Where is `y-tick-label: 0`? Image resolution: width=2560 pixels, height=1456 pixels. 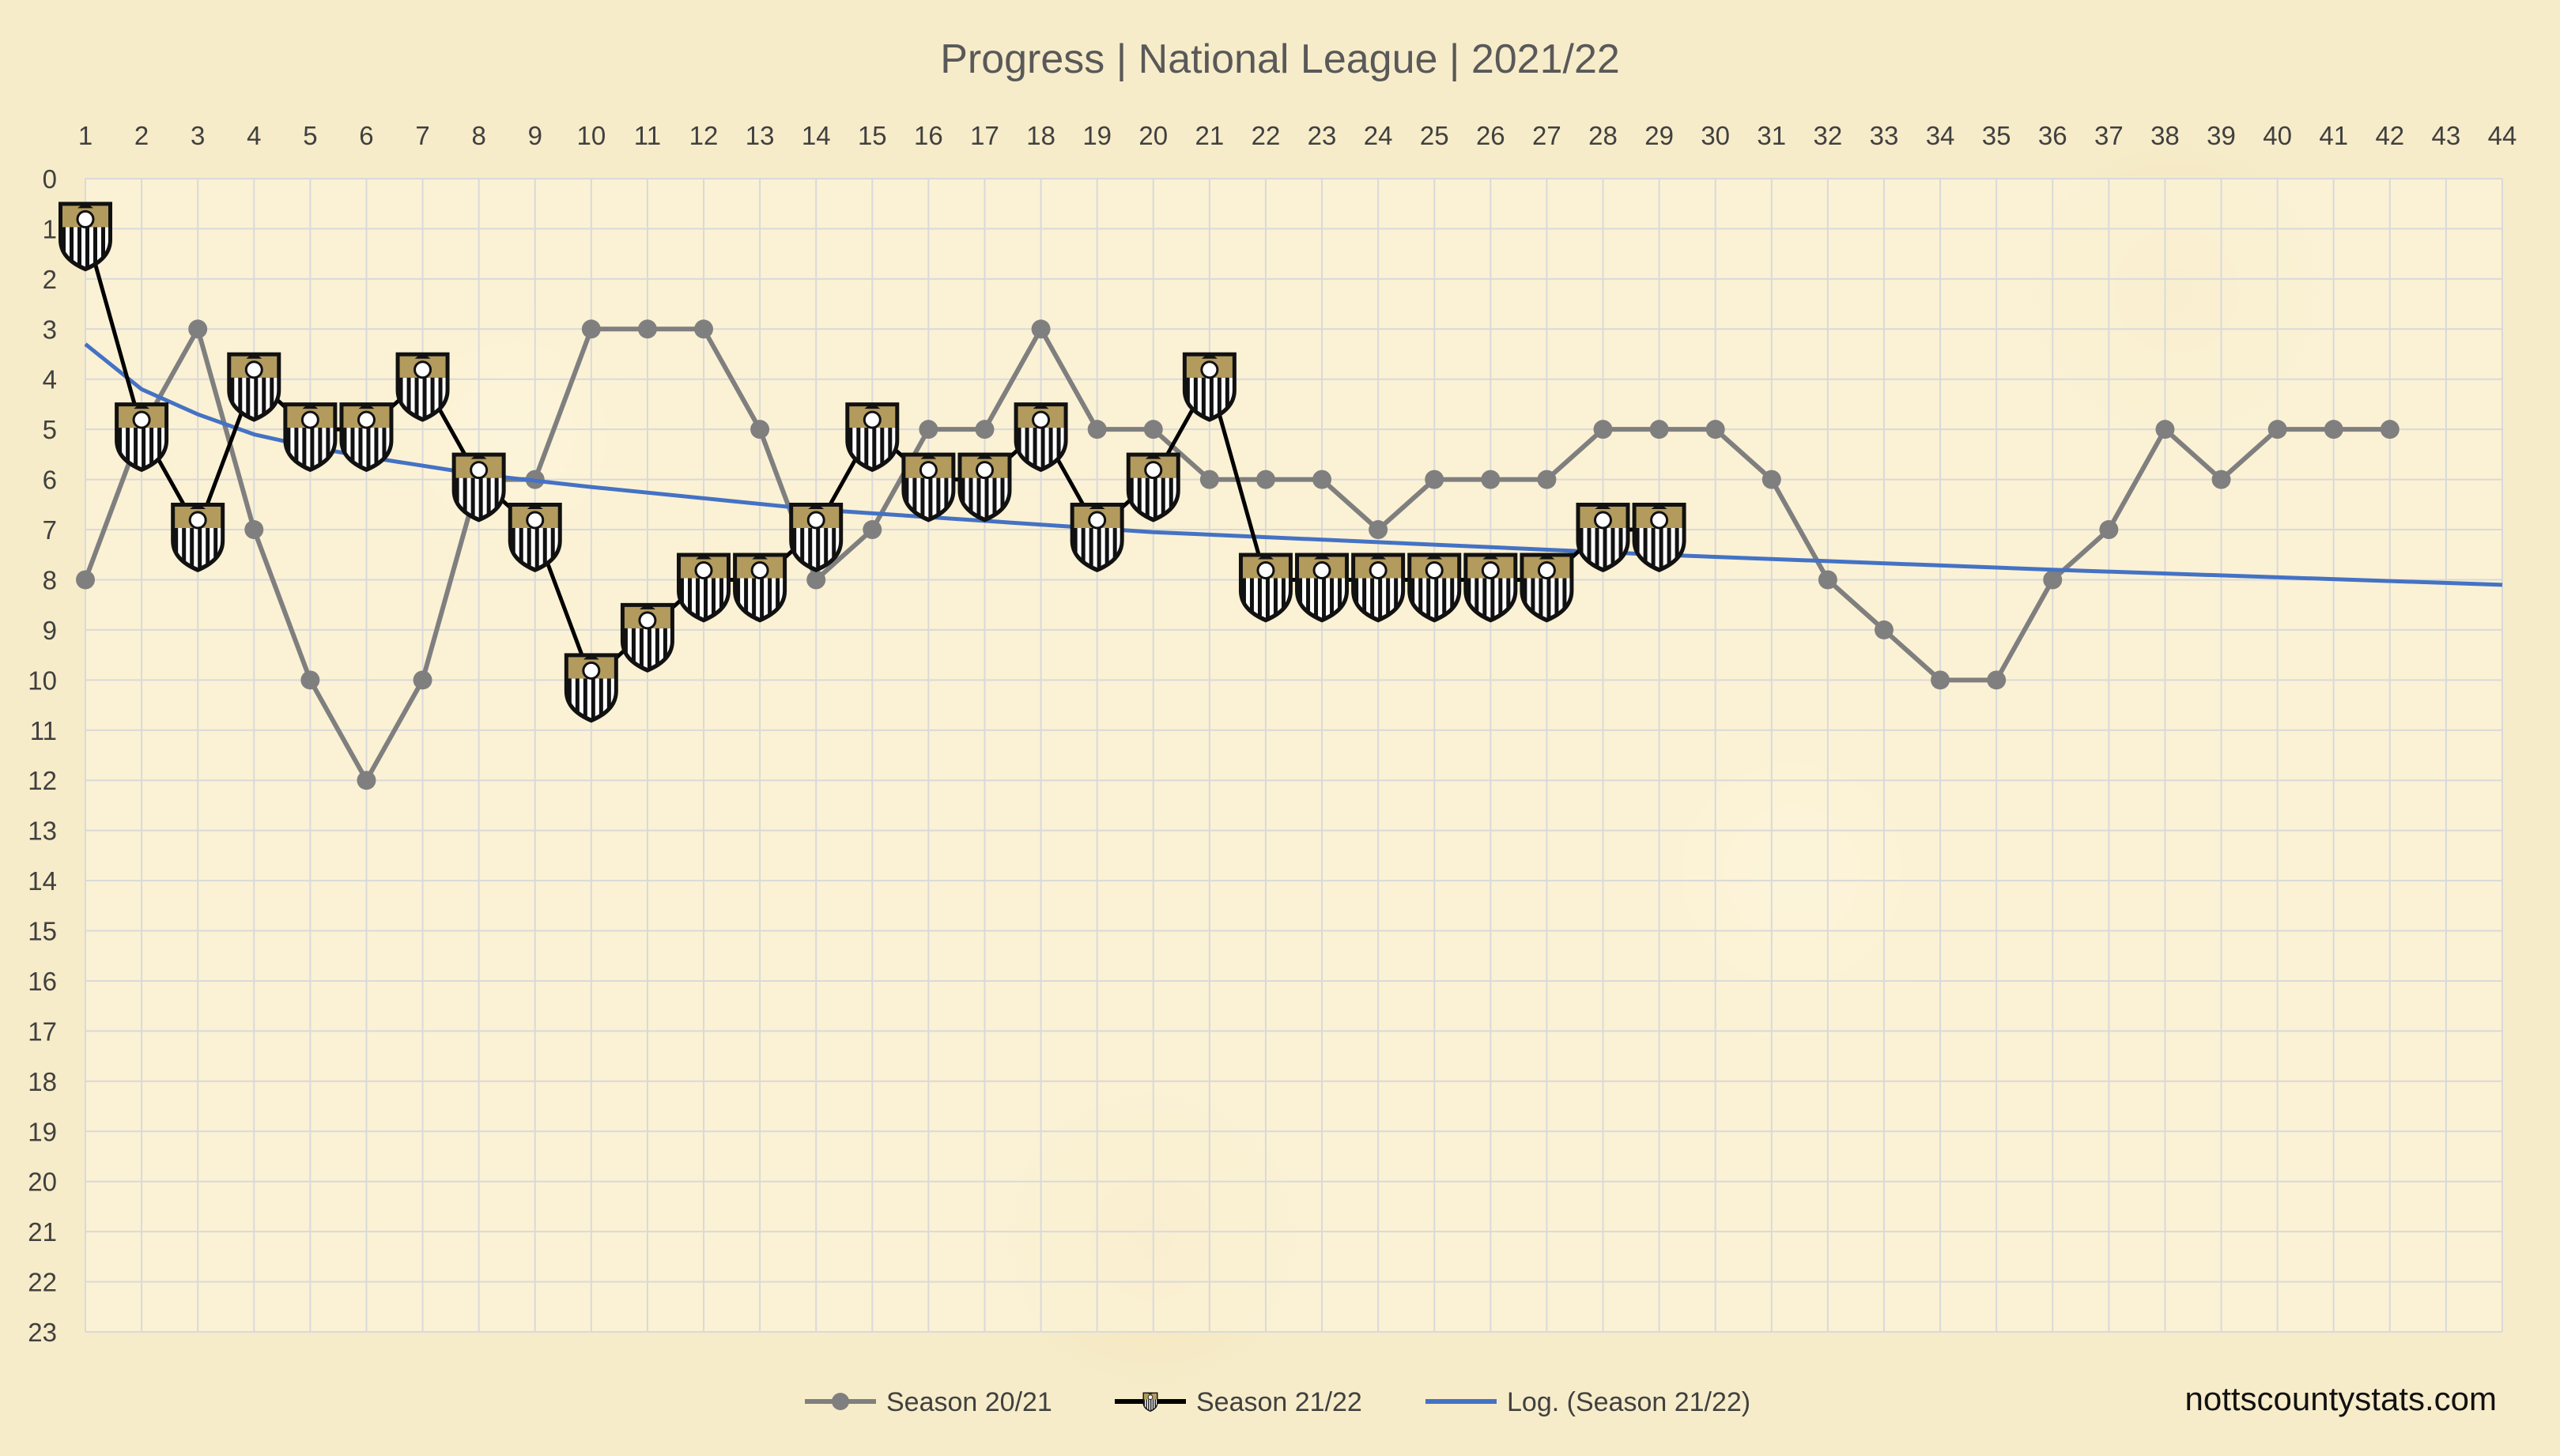 y-tick-label: 0 is located at coordinates (50, 179).